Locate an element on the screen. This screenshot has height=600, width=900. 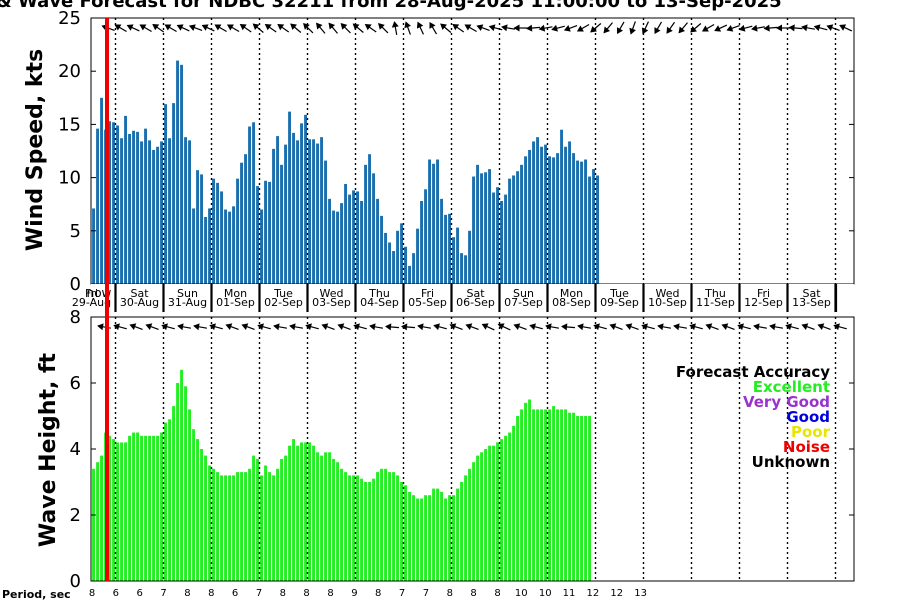
period-value: 8 is located at coordinates (283, 593).